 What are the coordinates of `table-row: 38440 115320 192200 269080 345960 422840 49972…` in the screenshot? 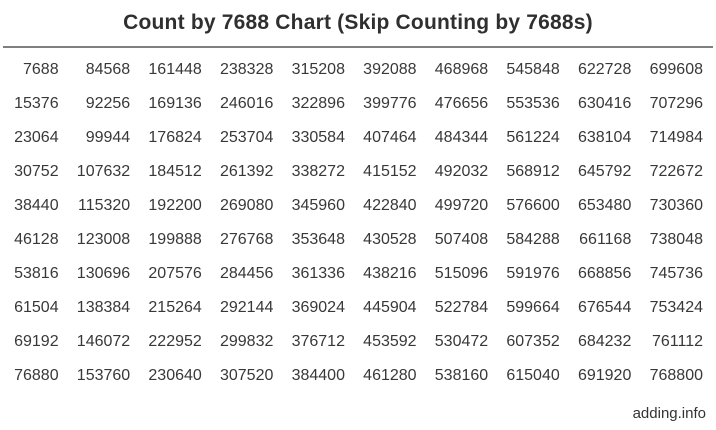 It's located at (358, 206).